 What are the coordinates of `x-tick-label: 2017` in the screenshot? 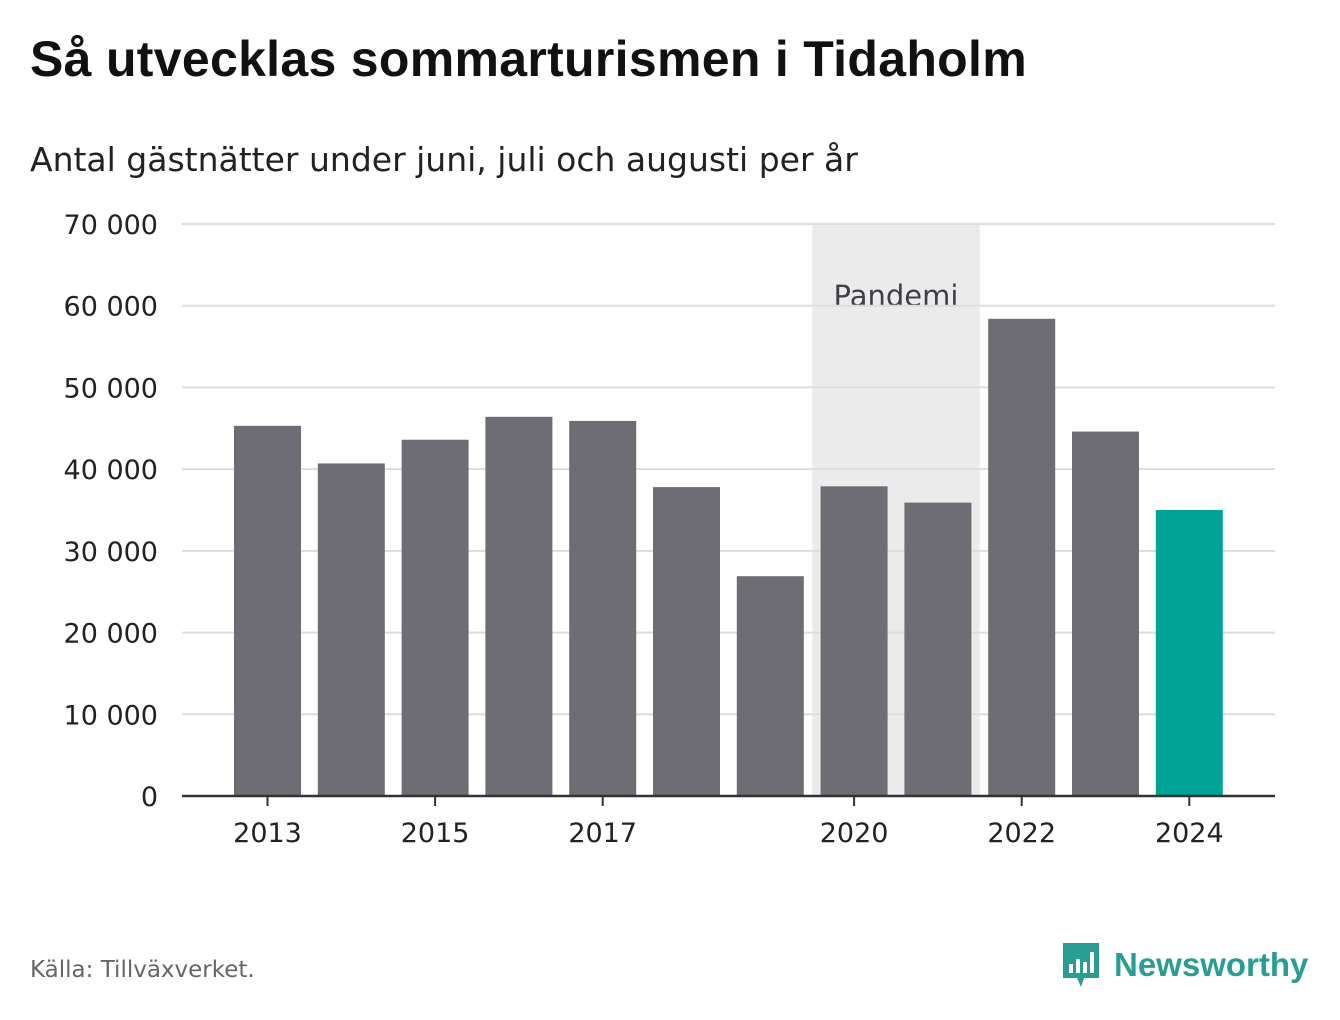 It's located at (602, 833).